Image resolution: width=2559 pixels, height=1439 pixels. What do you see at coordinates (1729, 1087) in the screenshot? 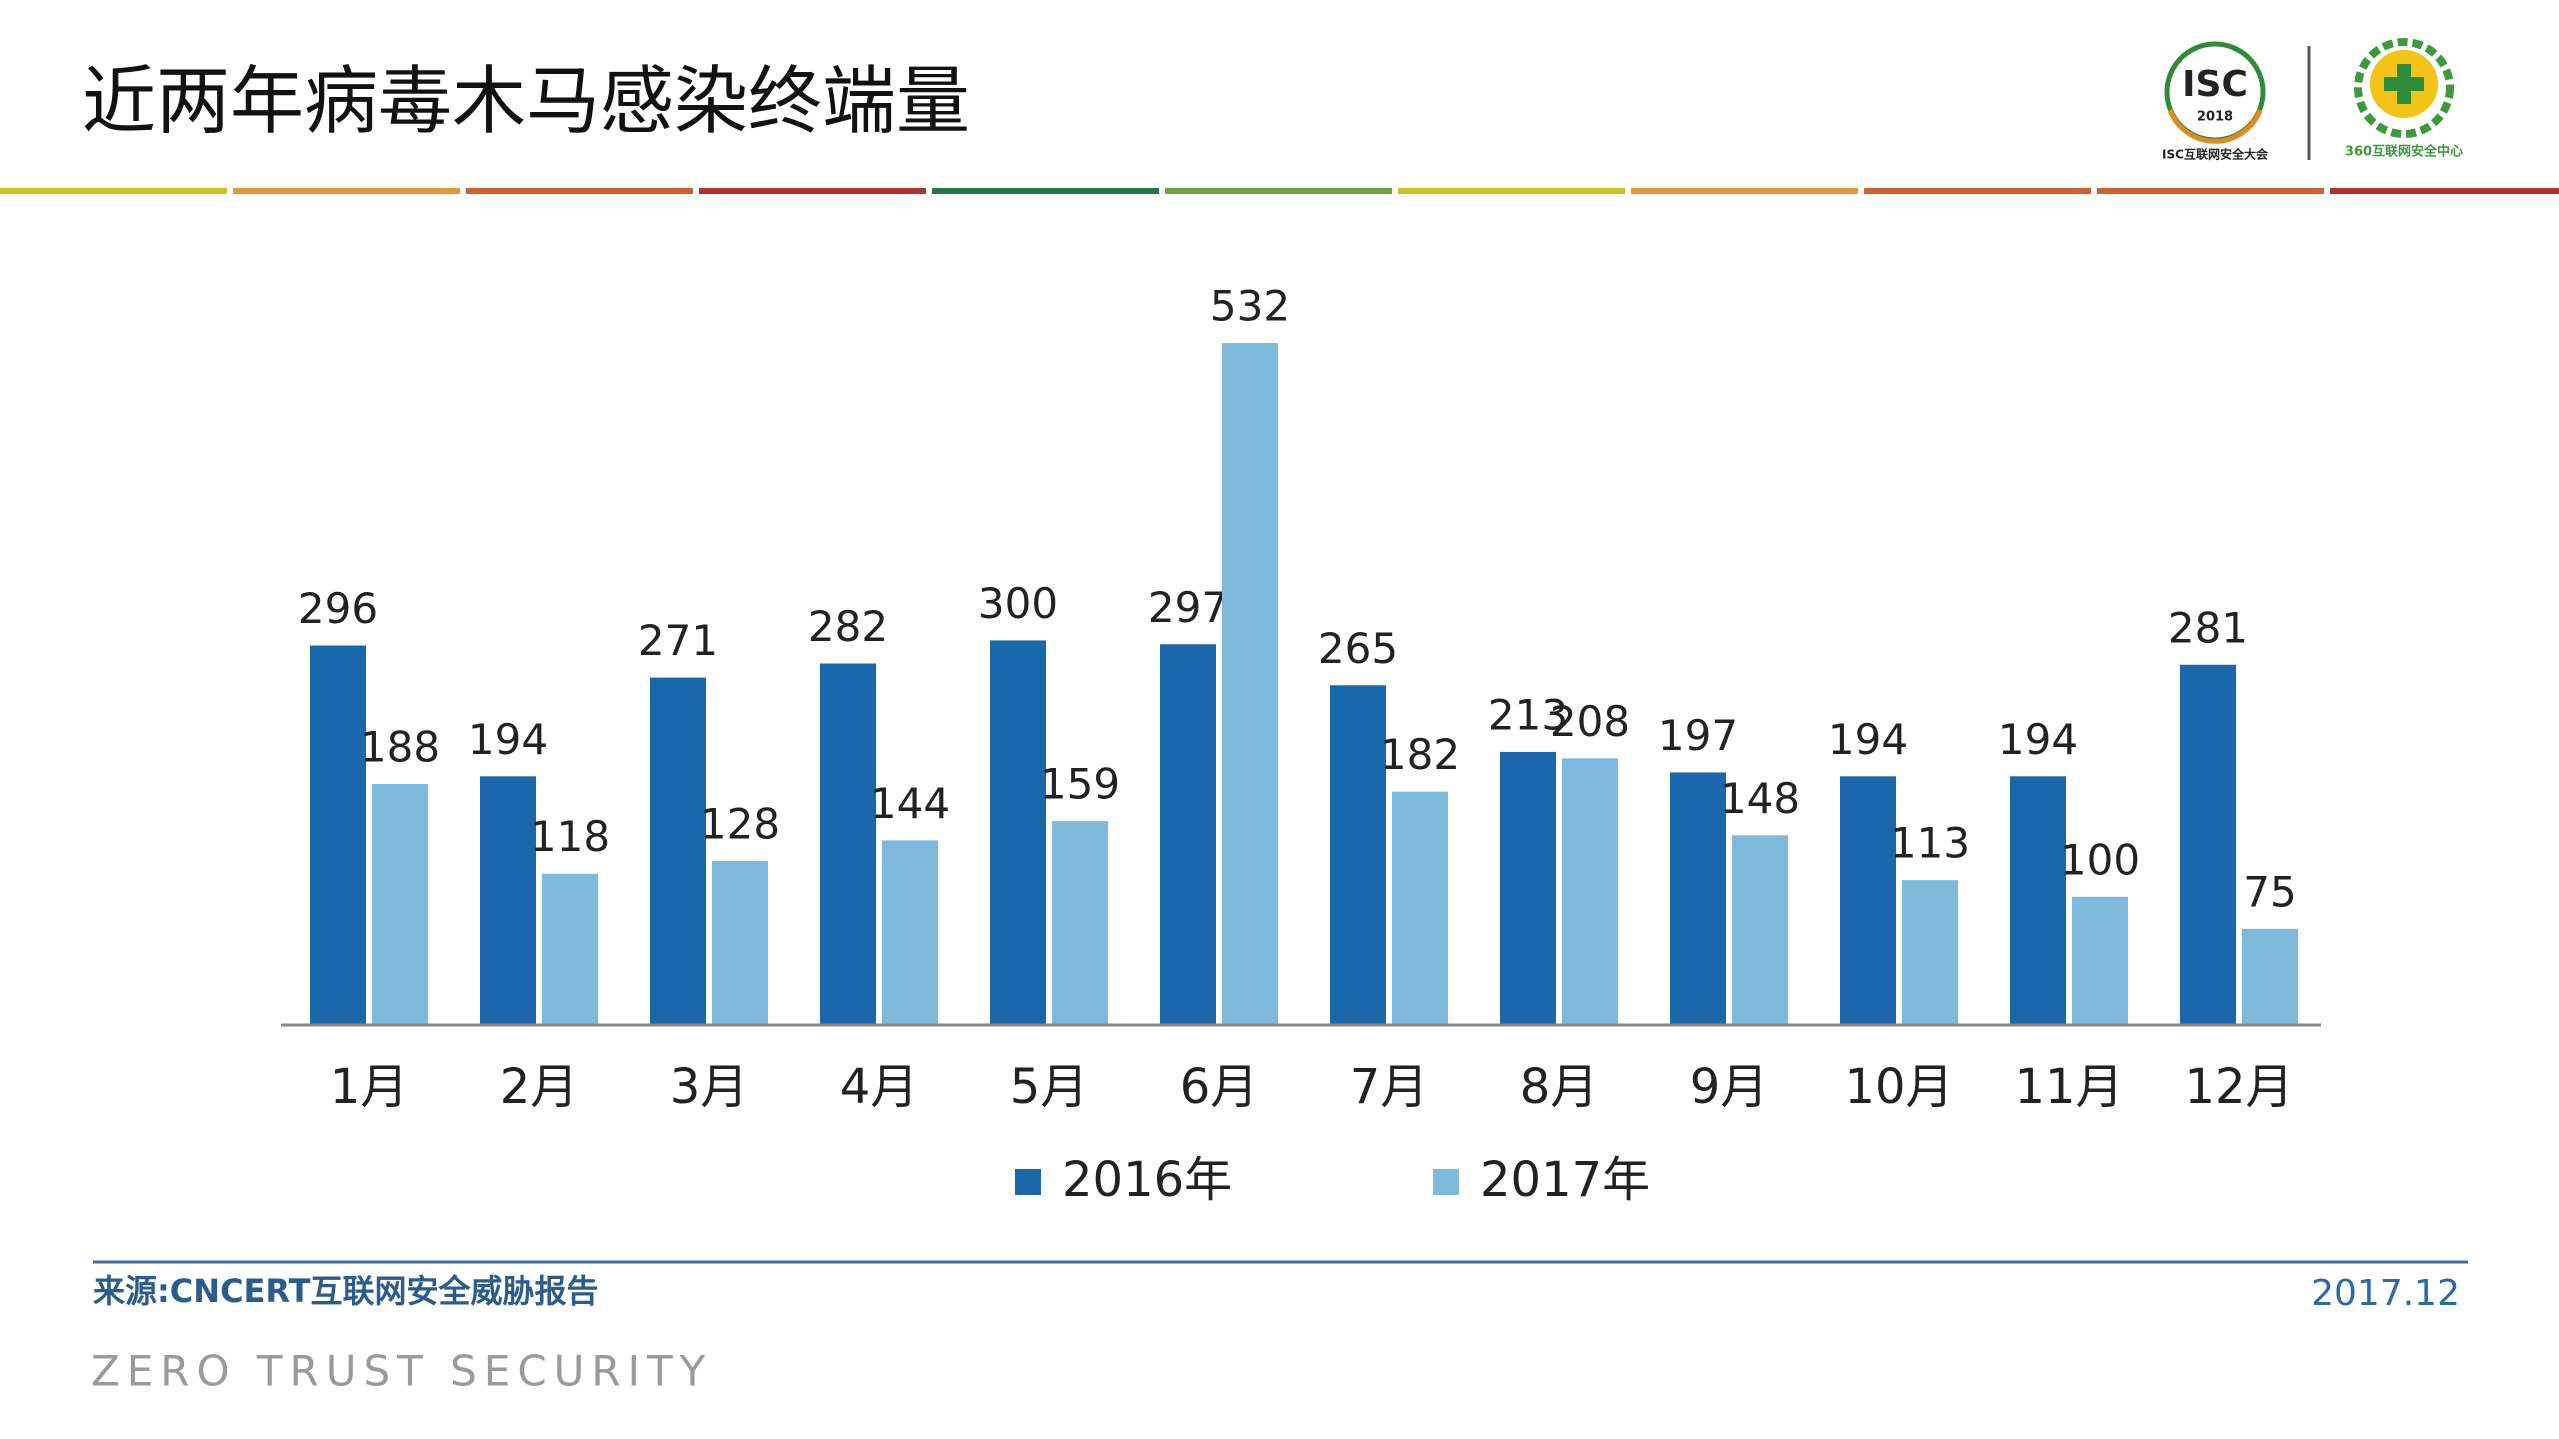
I see `x-tick-label: 9月` at bounding box center [1729, 1087].